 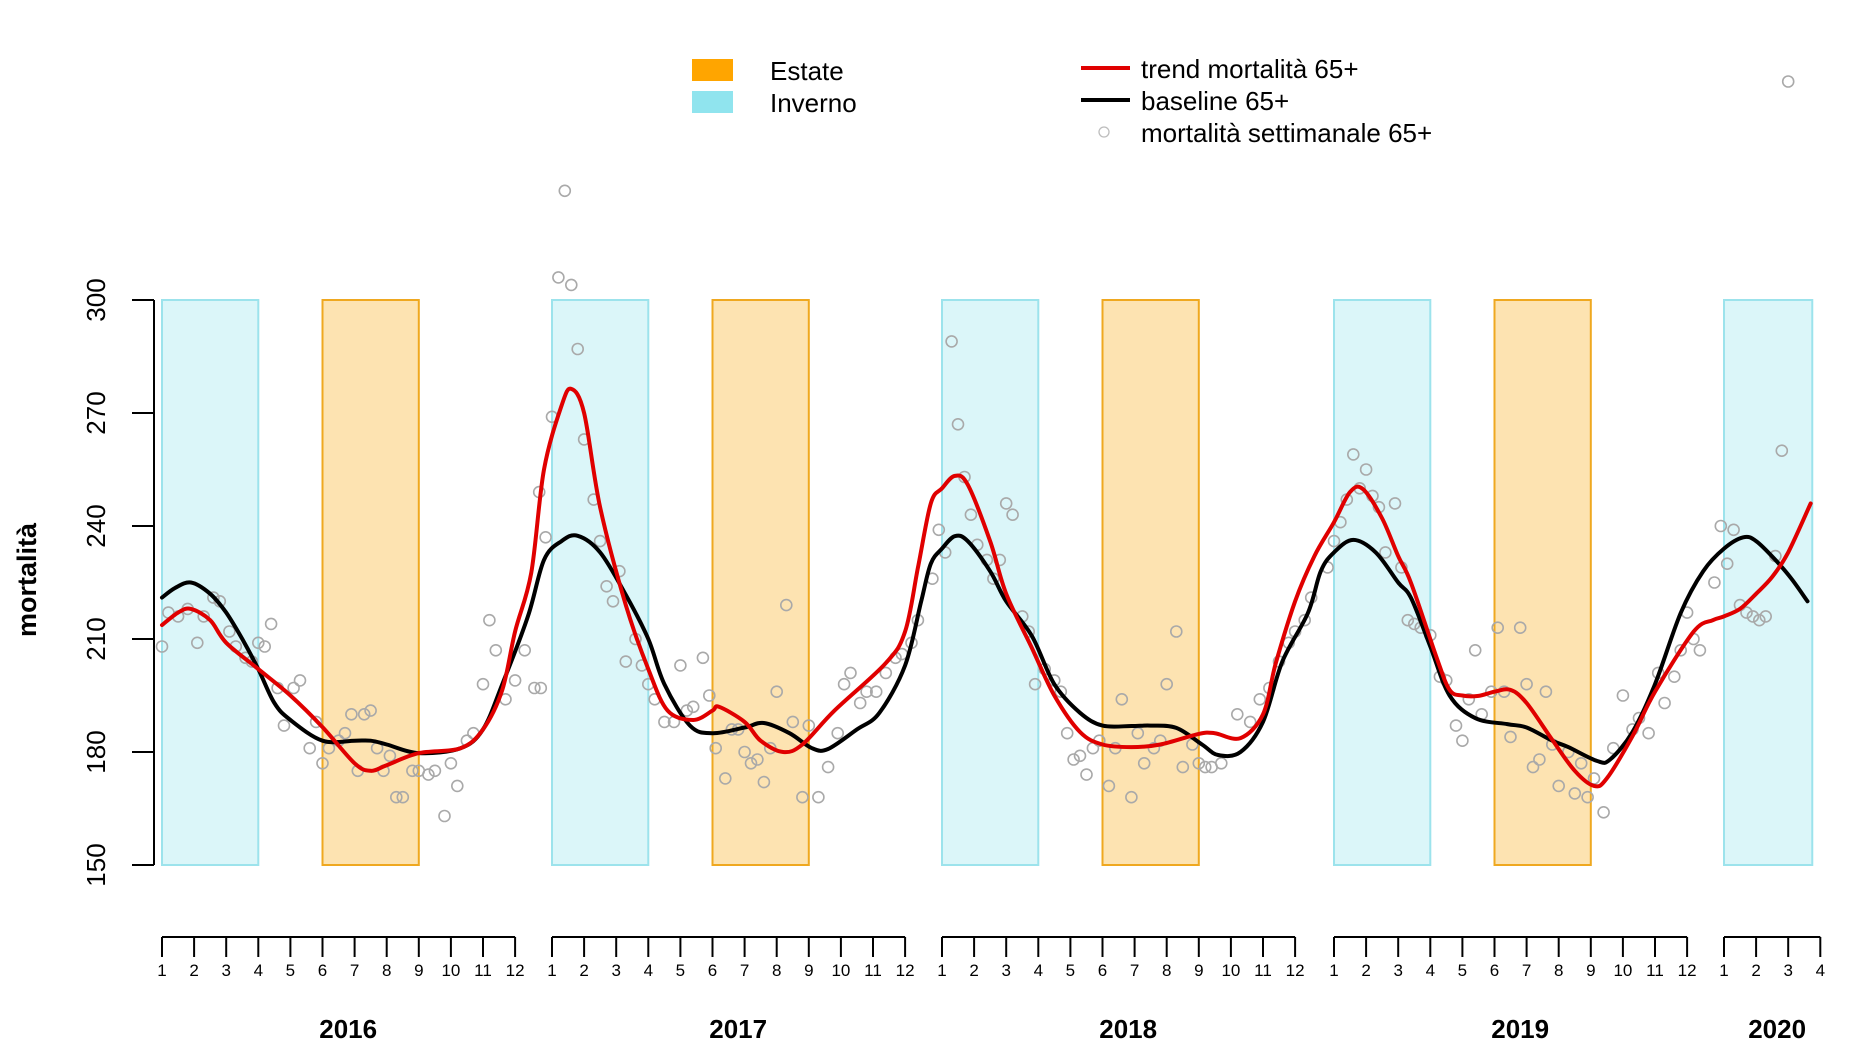 I want to click on y-tick-label: 150, so click(x=96, y=864).